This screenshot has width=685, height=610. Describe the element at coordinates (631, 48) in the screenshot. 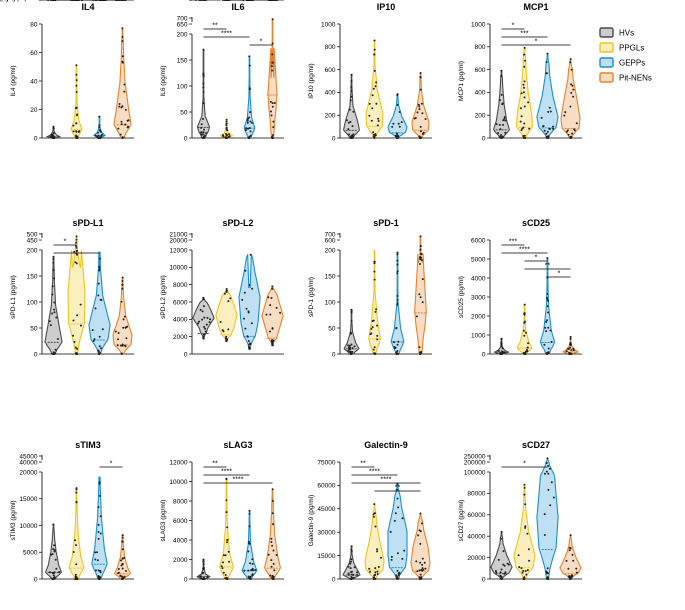

I see `legend-label: PPGLs` at that location.